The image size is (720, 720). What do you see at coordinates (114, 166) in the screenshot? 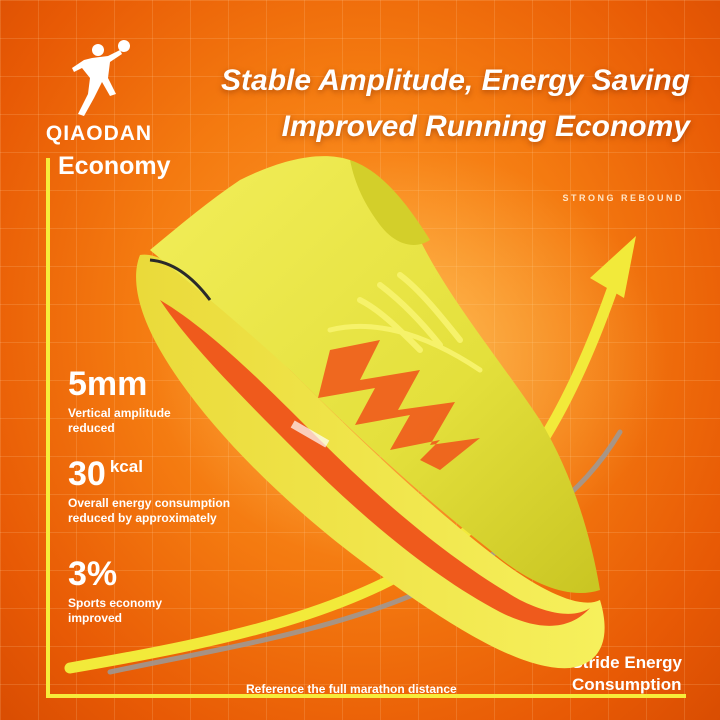
I see `y-axis-label: Economy` at bounding box center [114, 166].